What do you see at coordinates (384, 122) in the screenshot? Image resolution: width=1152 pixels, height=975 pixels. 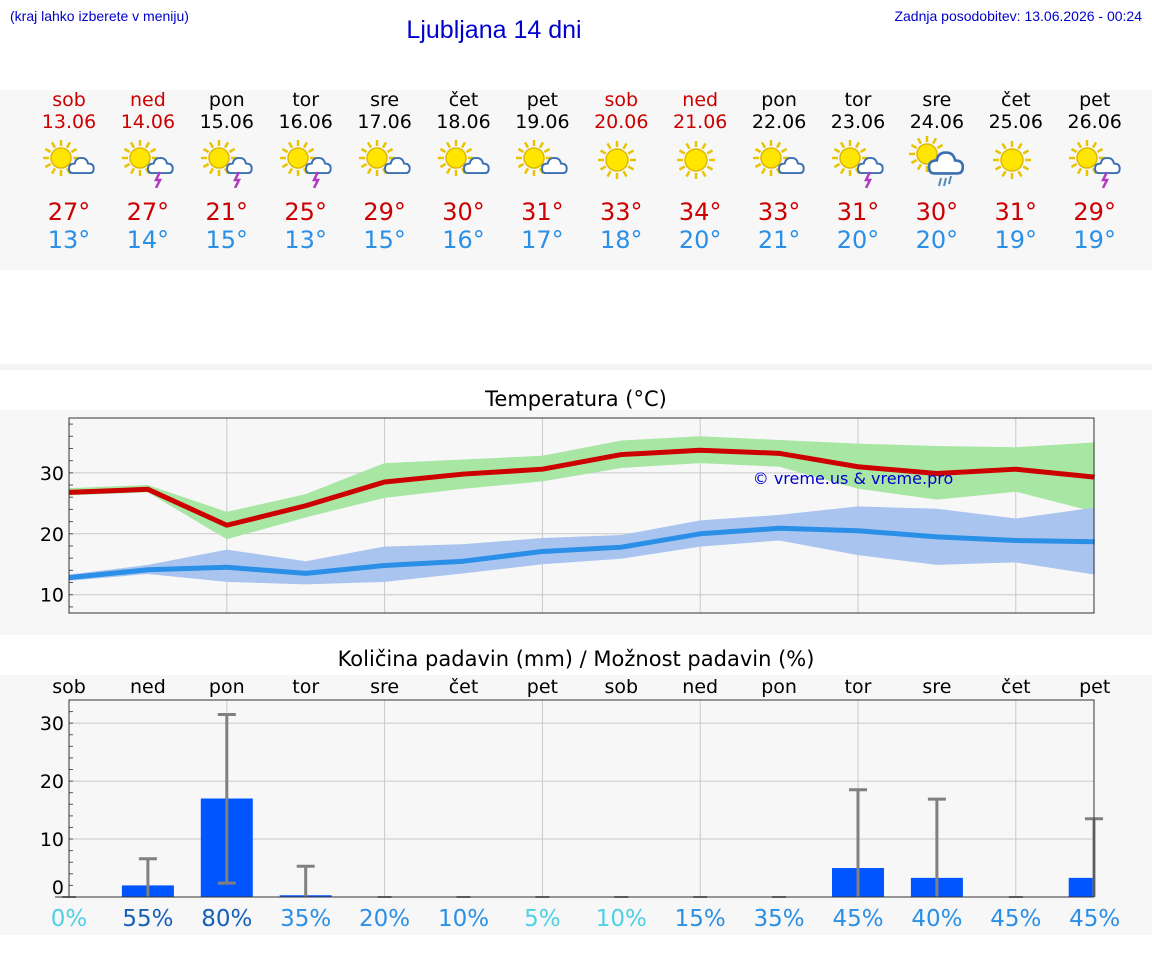 I see `day-date: 17.06` at bounding box center [384, 122].